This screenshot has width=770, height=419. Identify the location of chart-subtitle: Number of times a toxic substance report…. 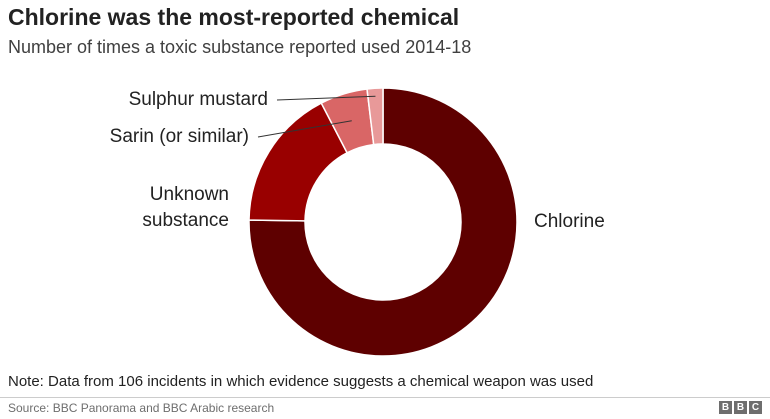
(240, 47).